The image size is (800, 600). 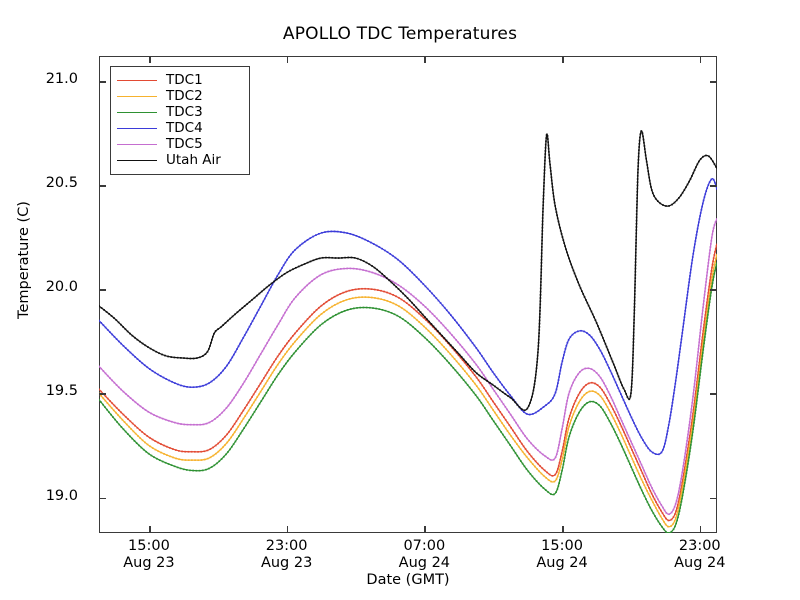 I want to click on chart-title: APOLLO TDC Temperatures, so click(x=400, y=34).